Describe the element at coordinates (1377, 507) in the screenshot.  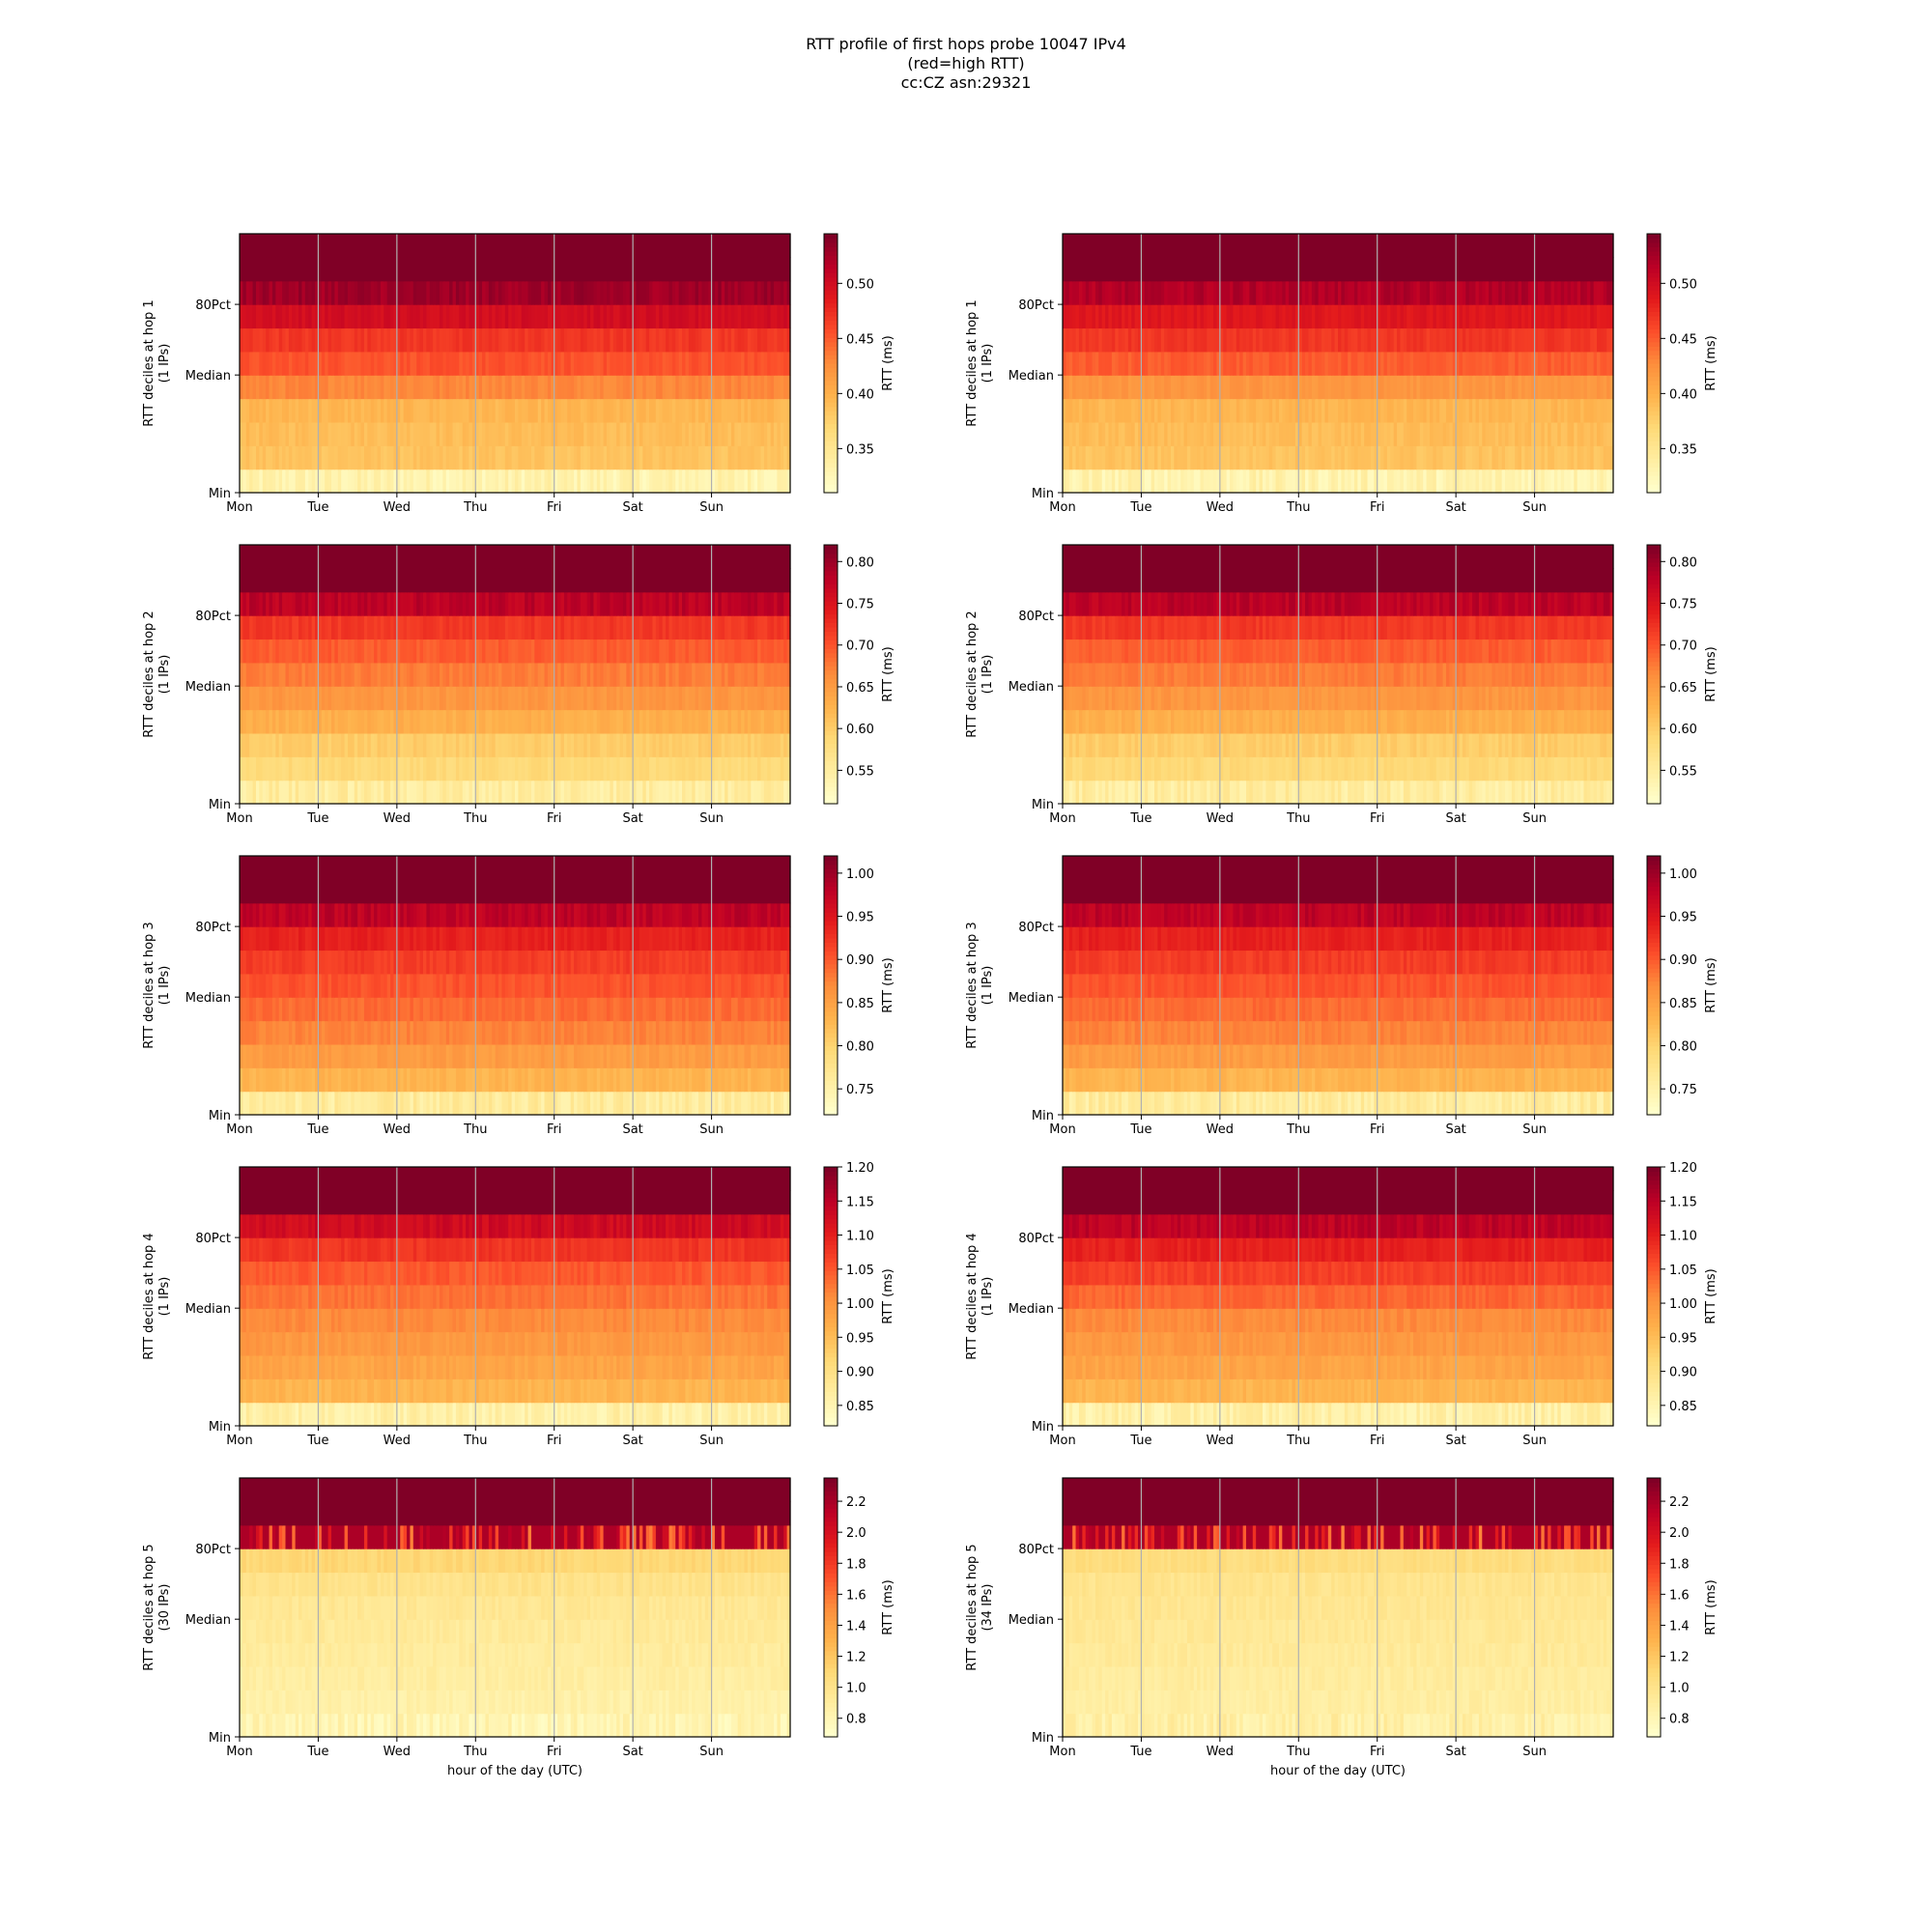
I see `x-tick-label-fri: Fri` at that location.